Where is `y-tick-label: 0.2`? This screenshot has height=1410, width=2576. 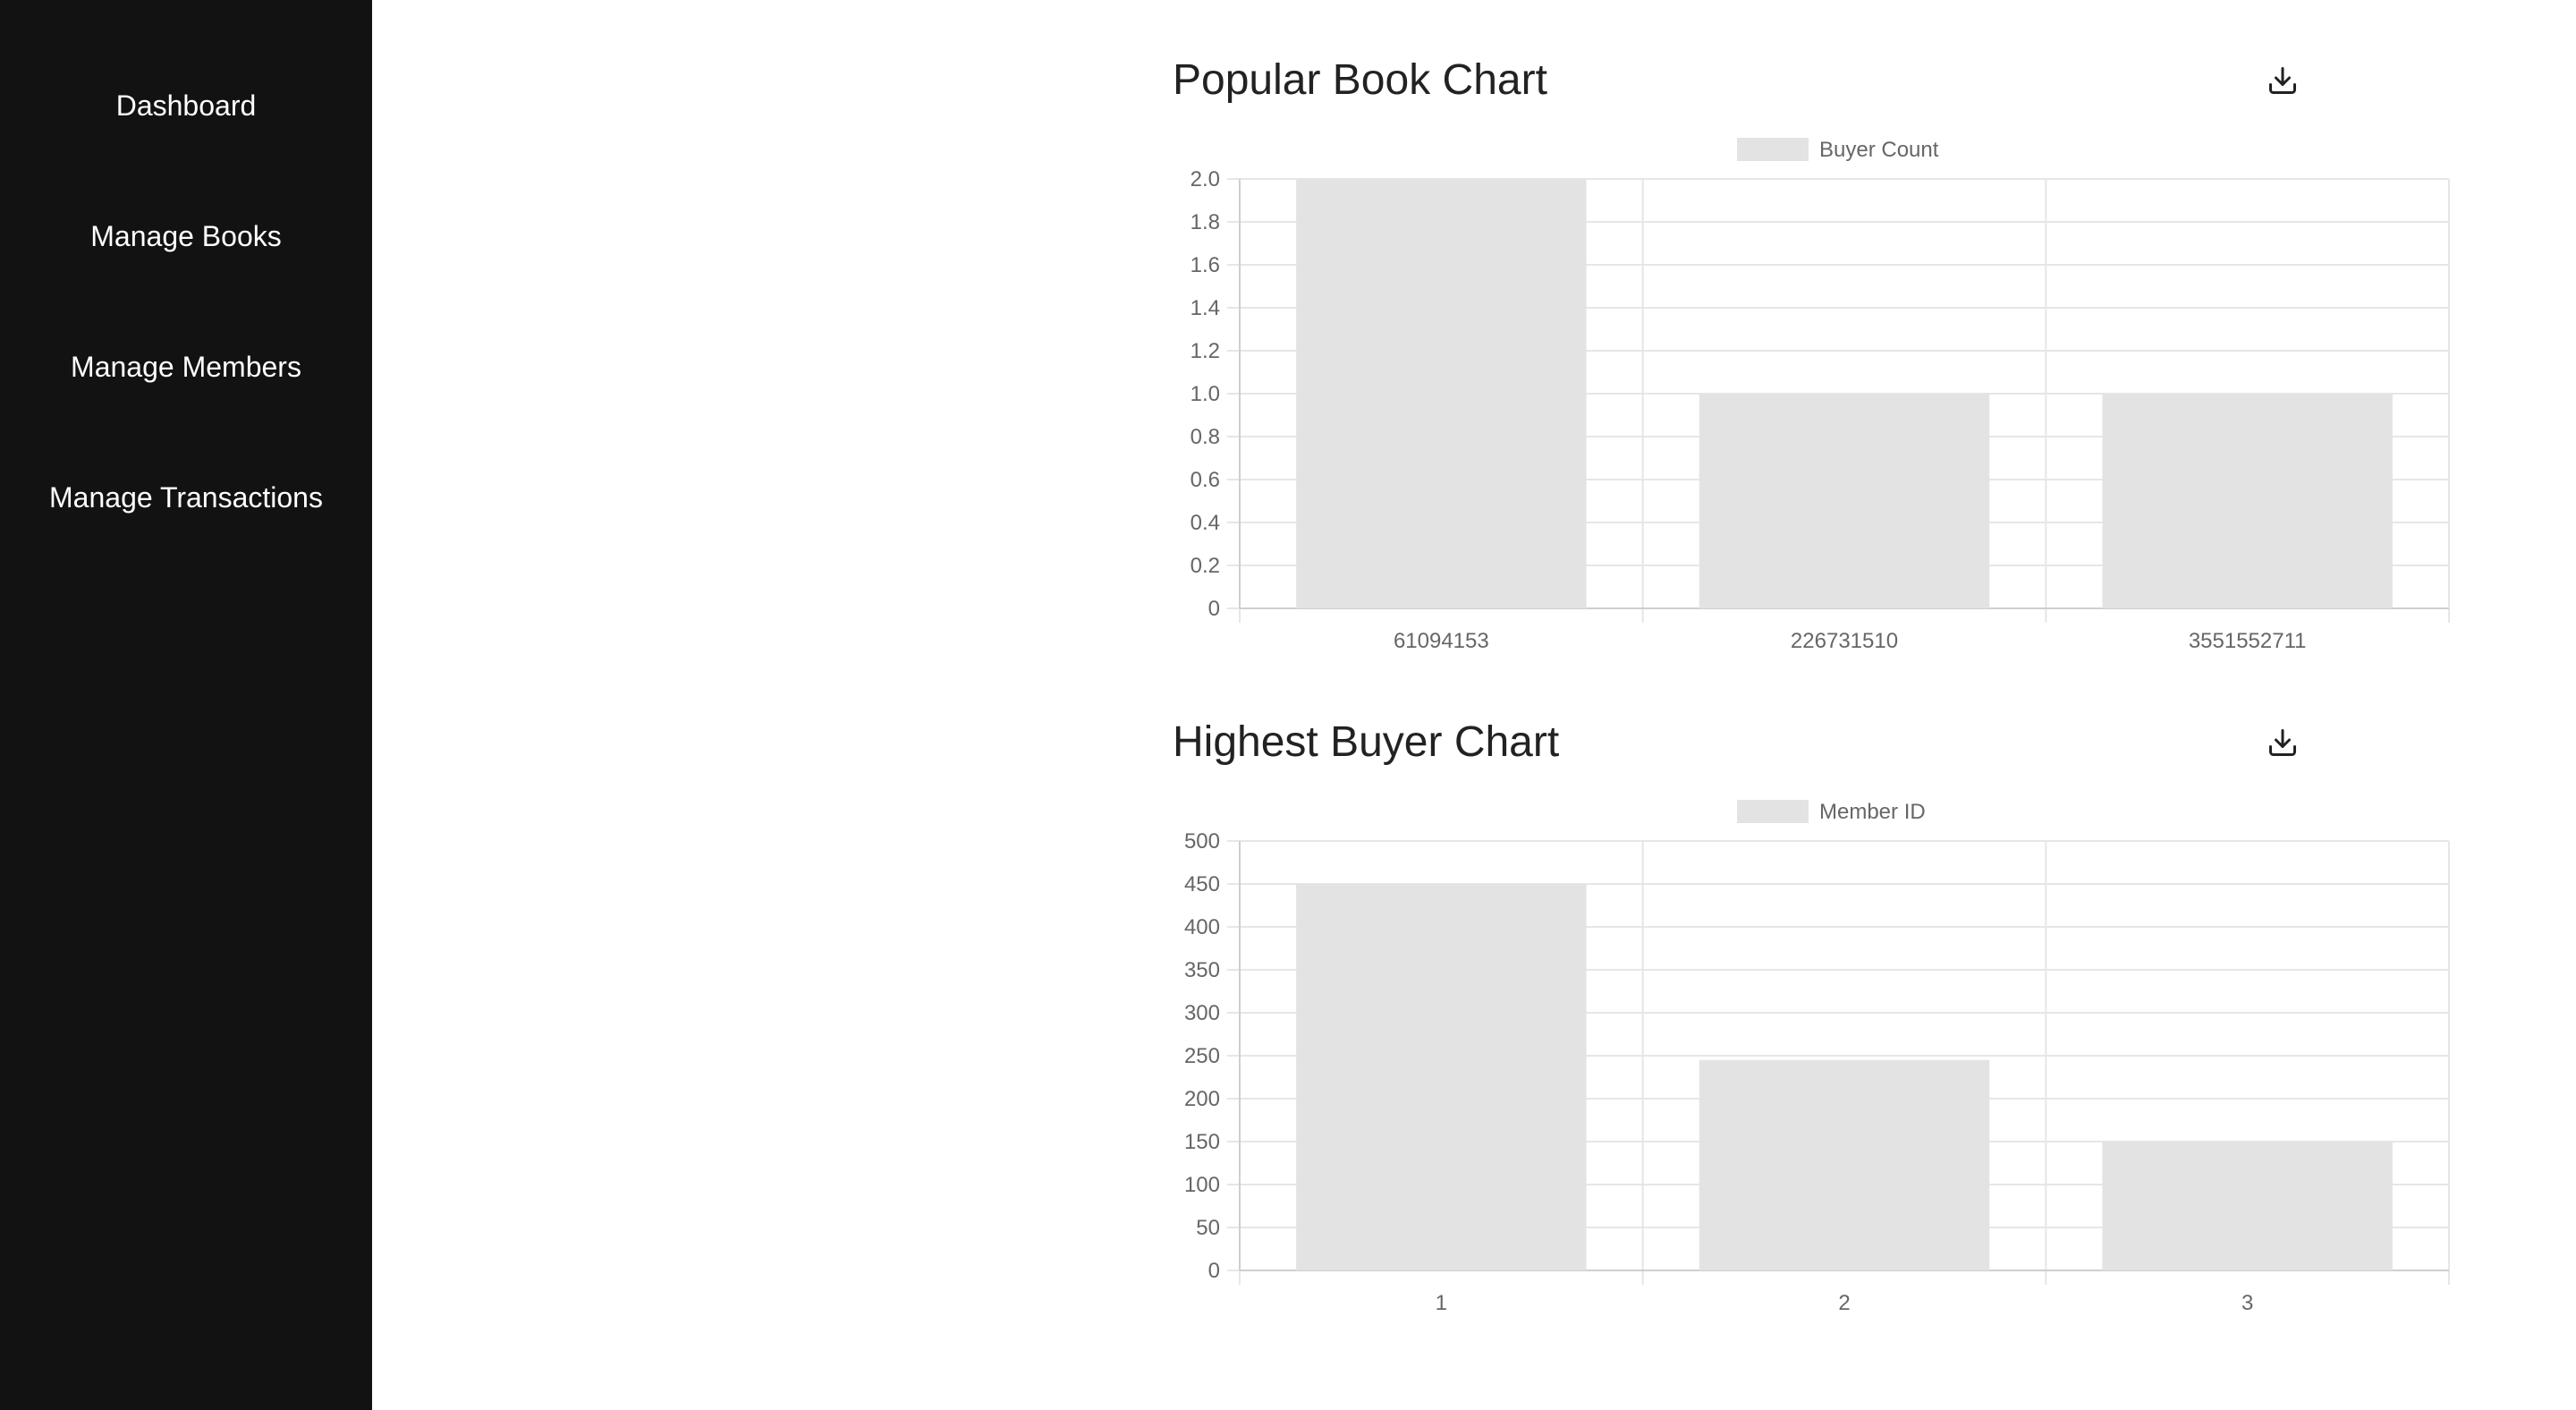 y-tick-label: 0.2 is located at coordinates (1205, 566).